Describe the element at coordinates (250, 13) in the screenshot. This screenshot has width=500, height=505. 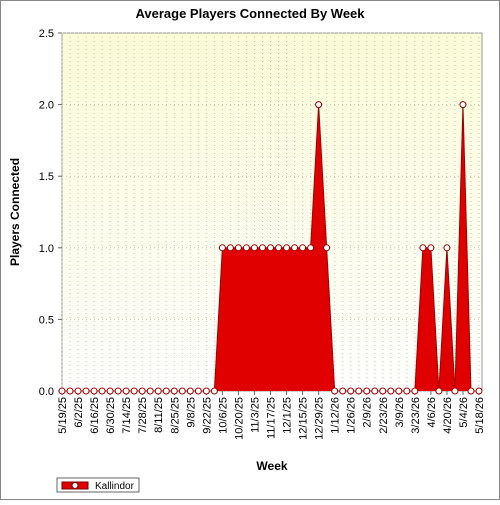
I see `chart-title: Average Players Connected By Week` at that location.